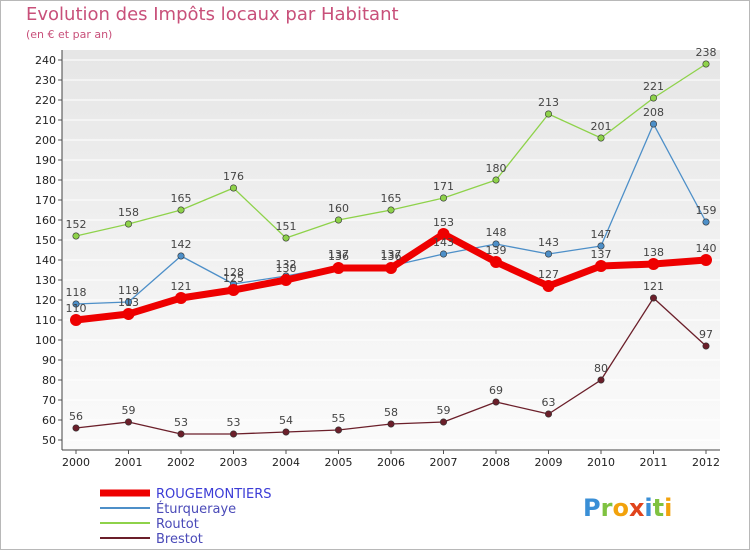 This screenshot has width=750, height=550. Describe the element at coordinates (706, 334) in the screenshot. I see `data-label-brestot: 97` at that location.